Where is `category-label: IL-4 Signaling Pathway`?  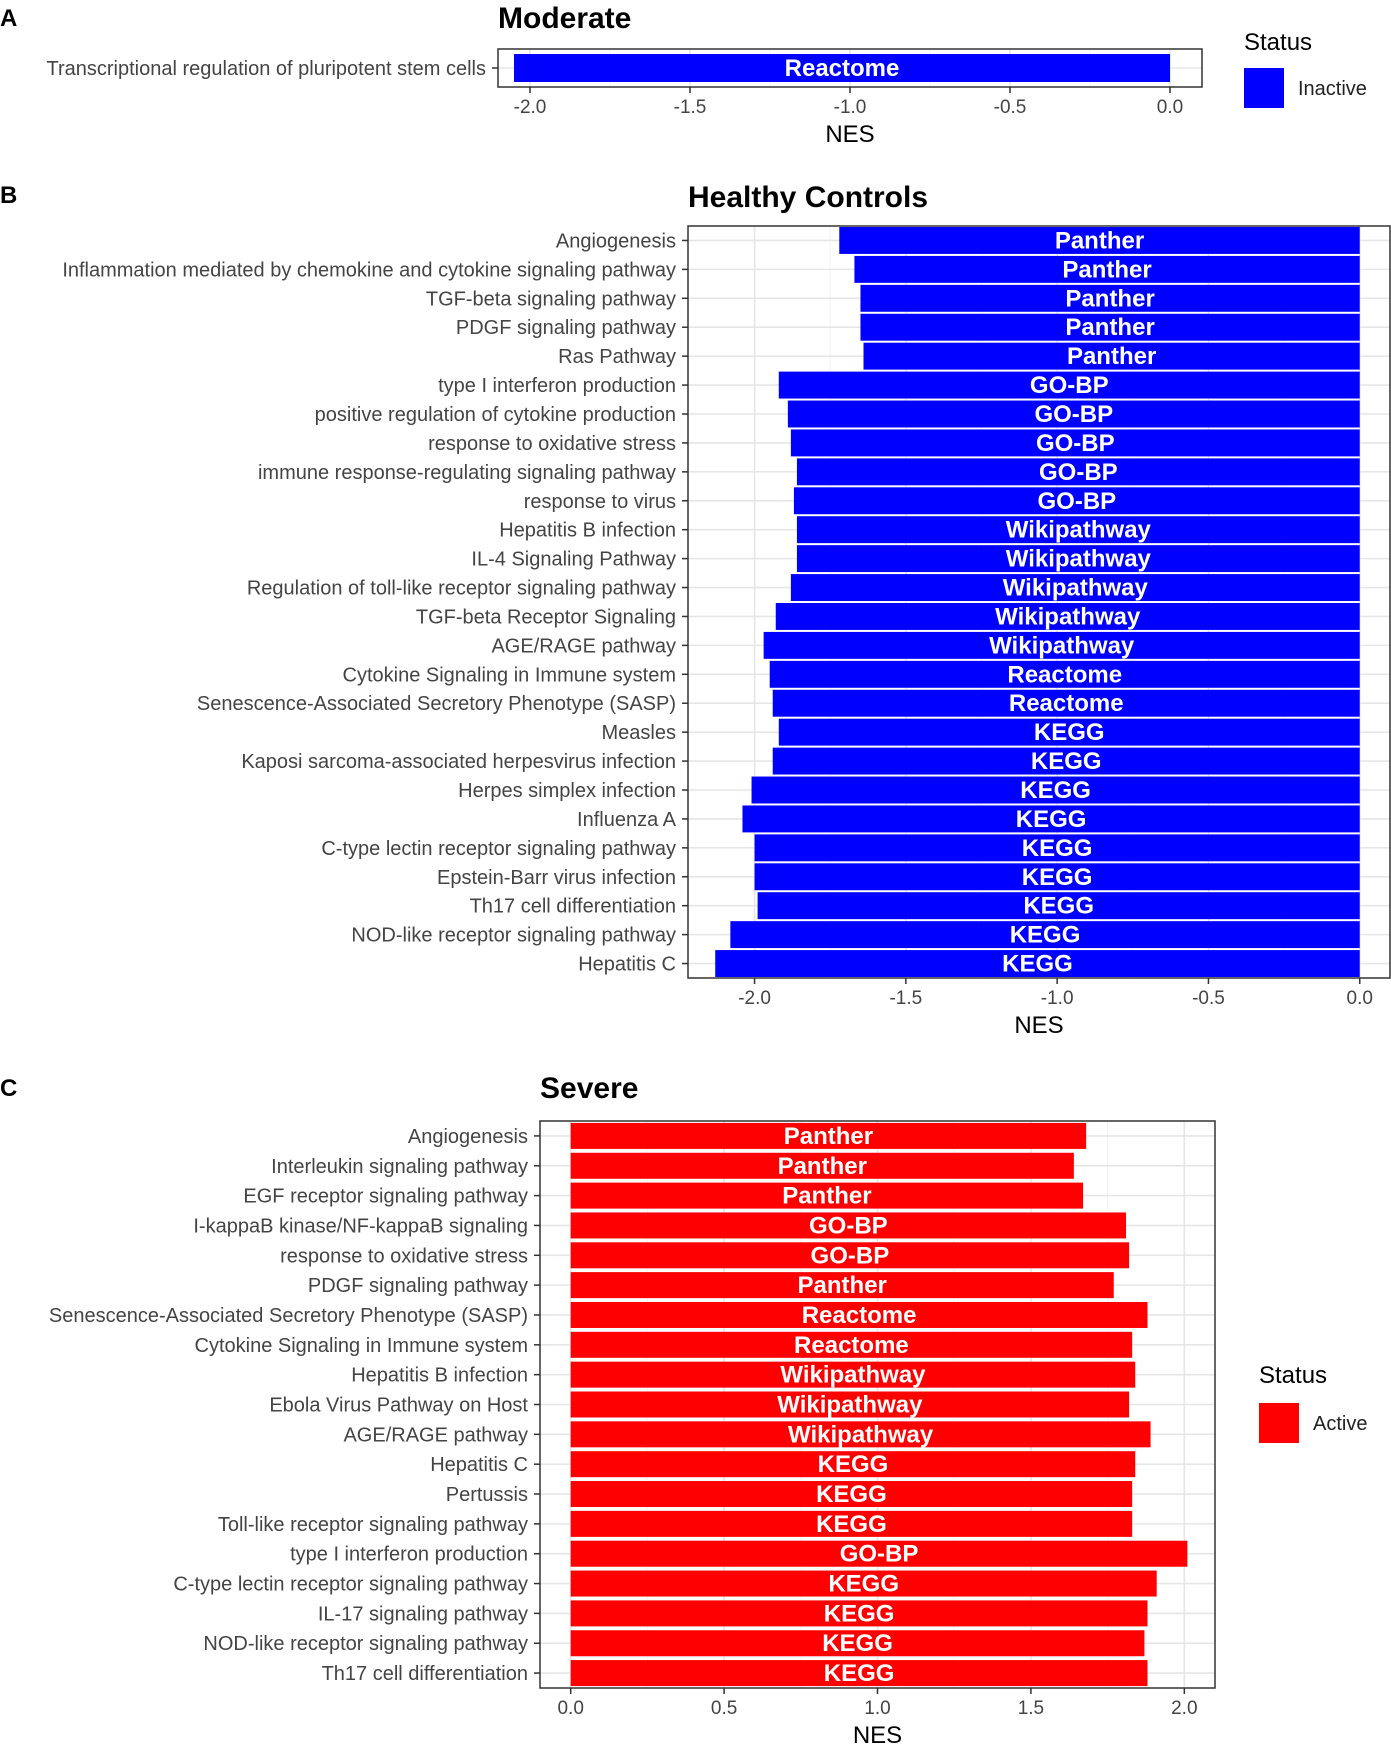 category-label: IL-4 Signaling Pathway is located at coordinates (573, 560).